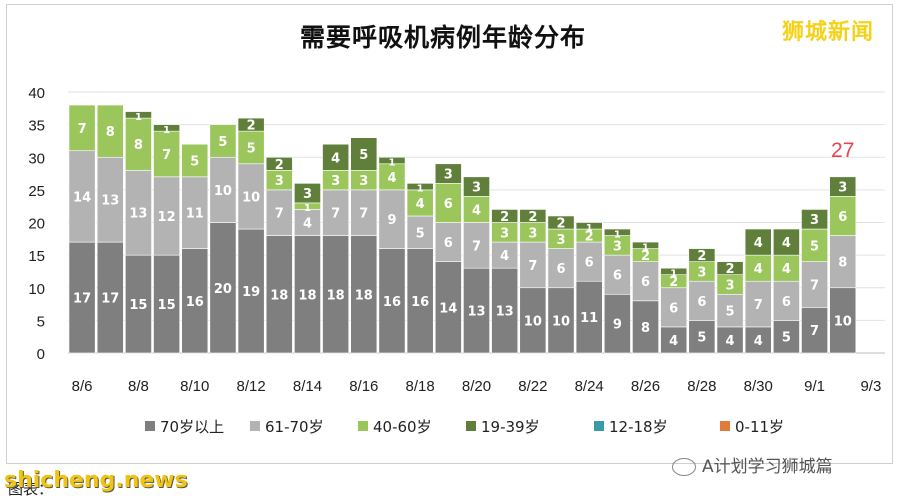  What do you see at coordinates (870, 386) in the screenshot?
I see `x-tick-label: 9/3` at bounding box center [870, 386].